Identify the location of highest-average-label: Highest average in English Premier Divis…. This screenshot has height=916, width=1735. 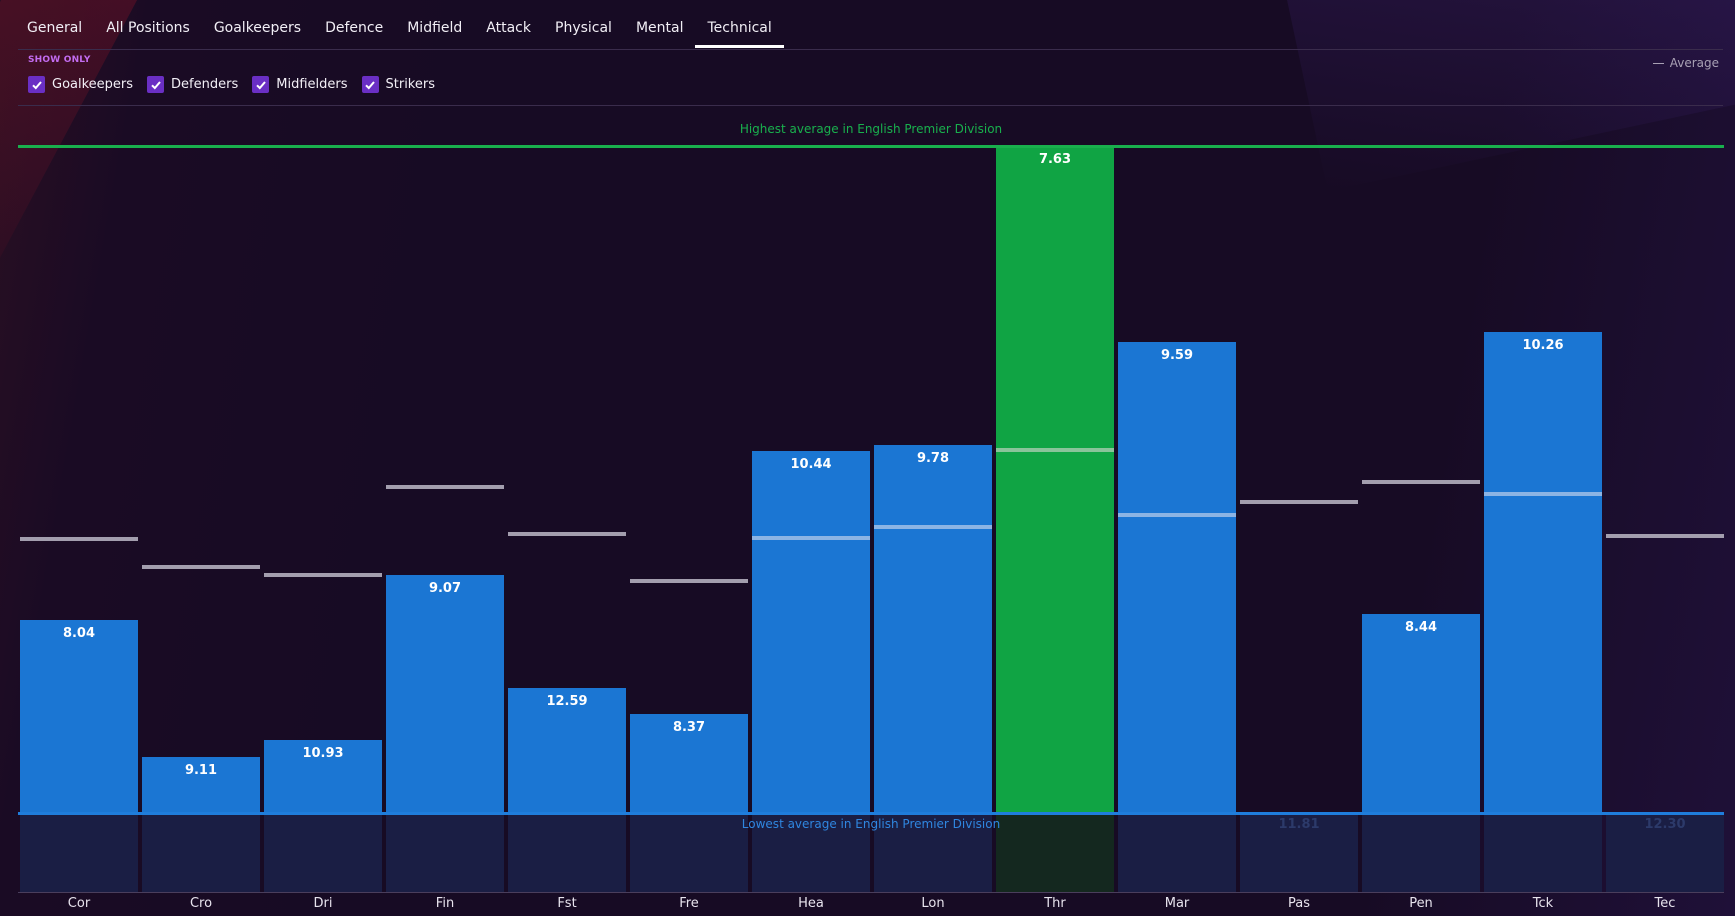
(871, 129).